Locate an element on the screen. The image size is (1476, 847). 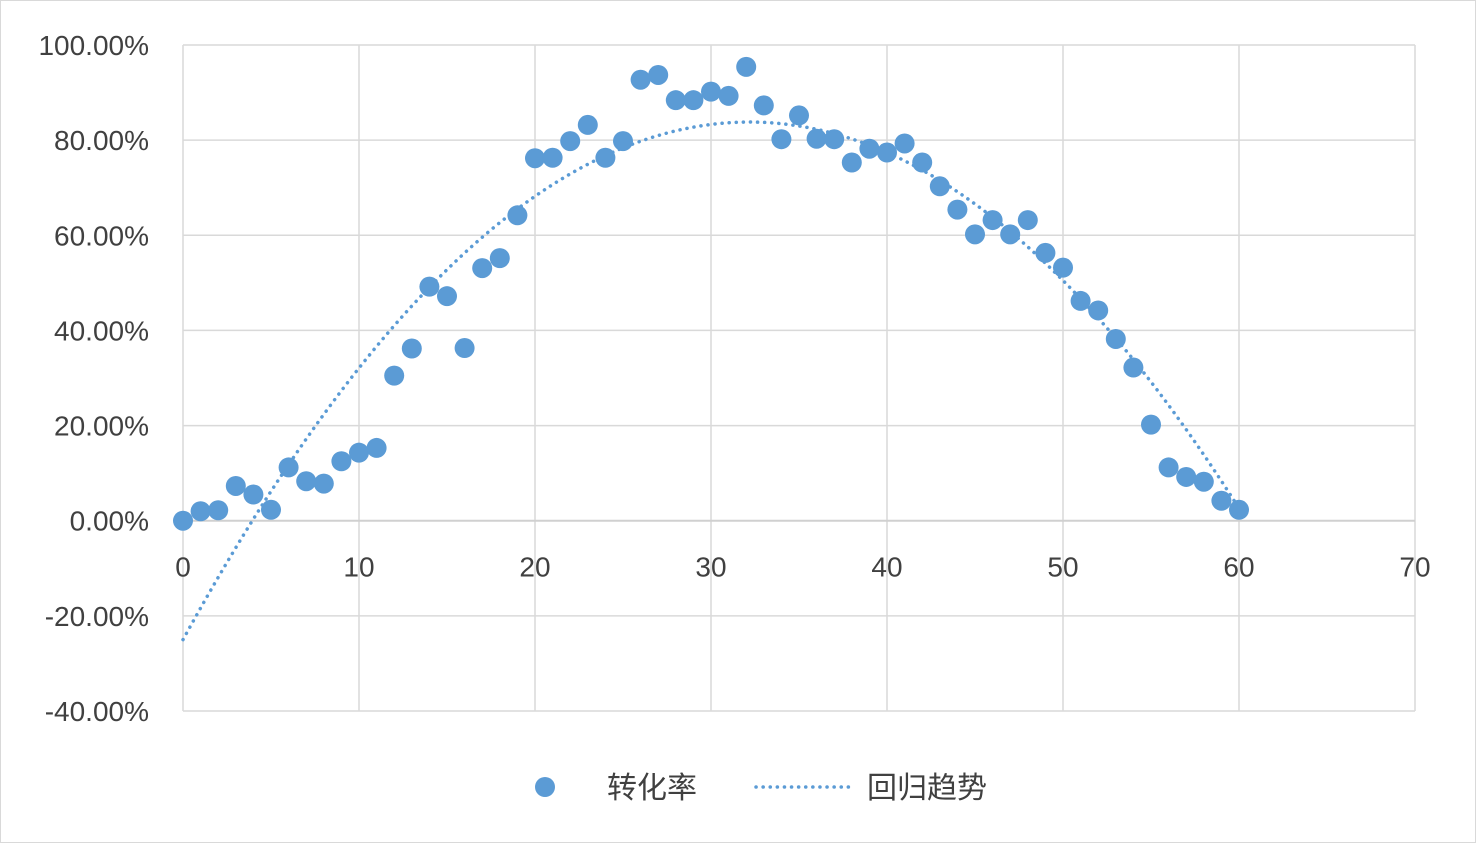
legend-label-conversion: 转化率 is located at coordinates (652, 788).